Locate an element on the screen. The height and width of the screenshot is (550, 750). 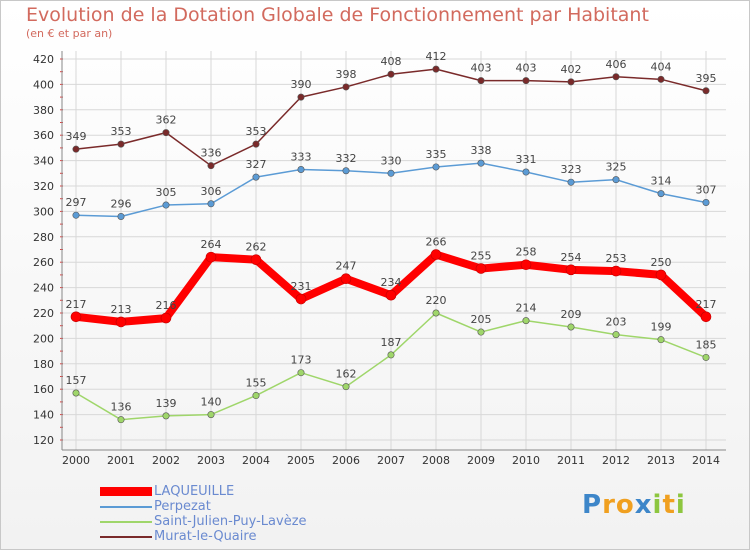
x-tick-label: 2007 is located at coordinates (391, 460).